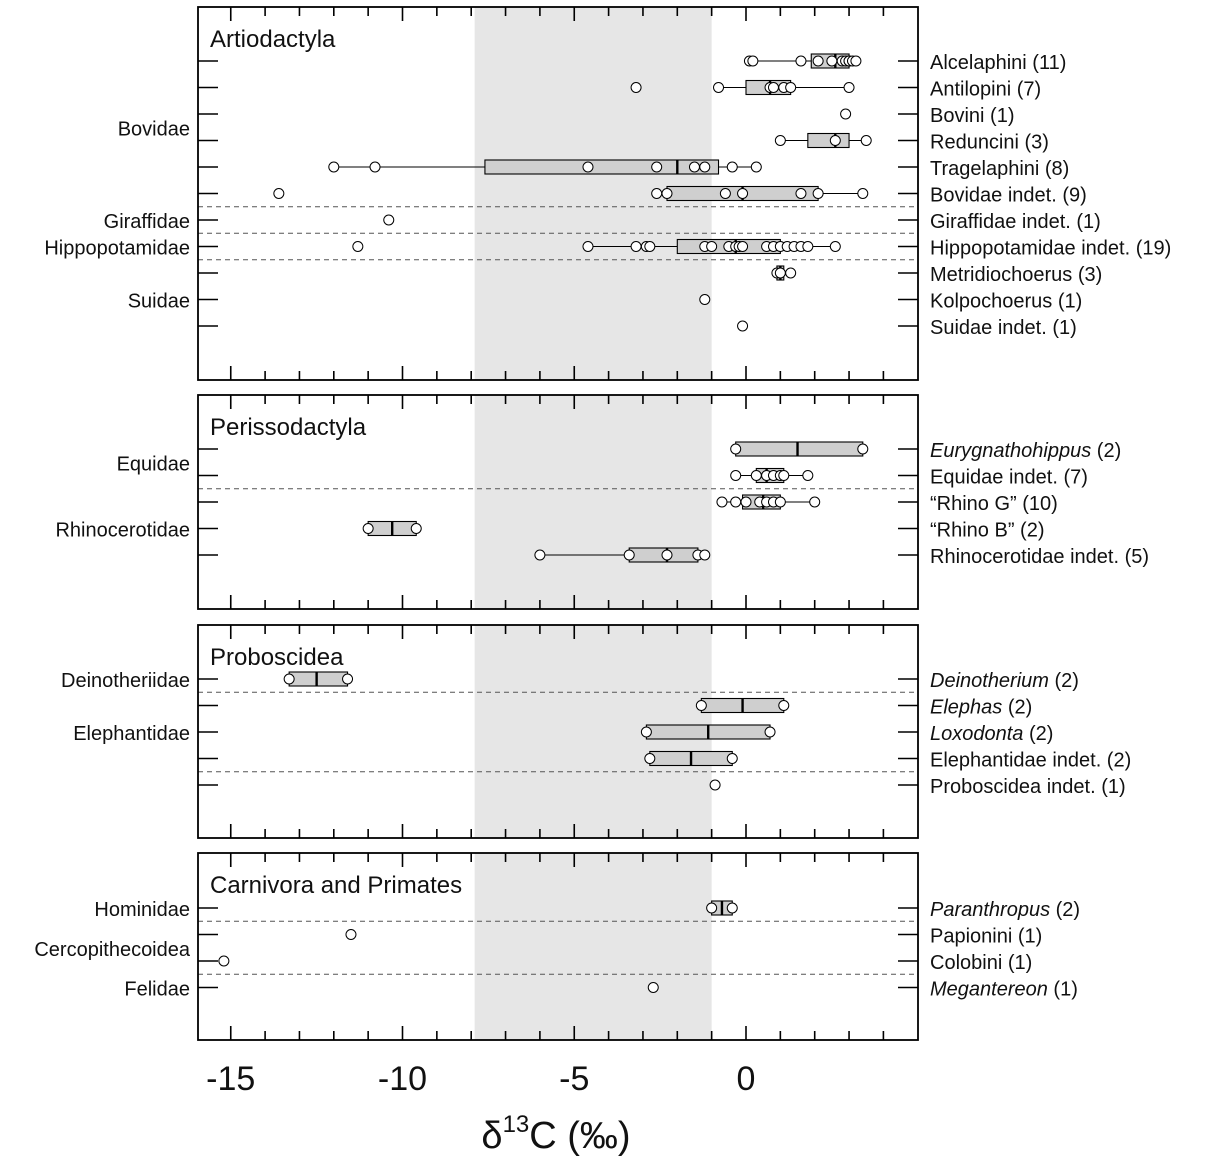 The image size is (1231, 1160). I want to click on family-label: Elephantidae, so click(131, 734).